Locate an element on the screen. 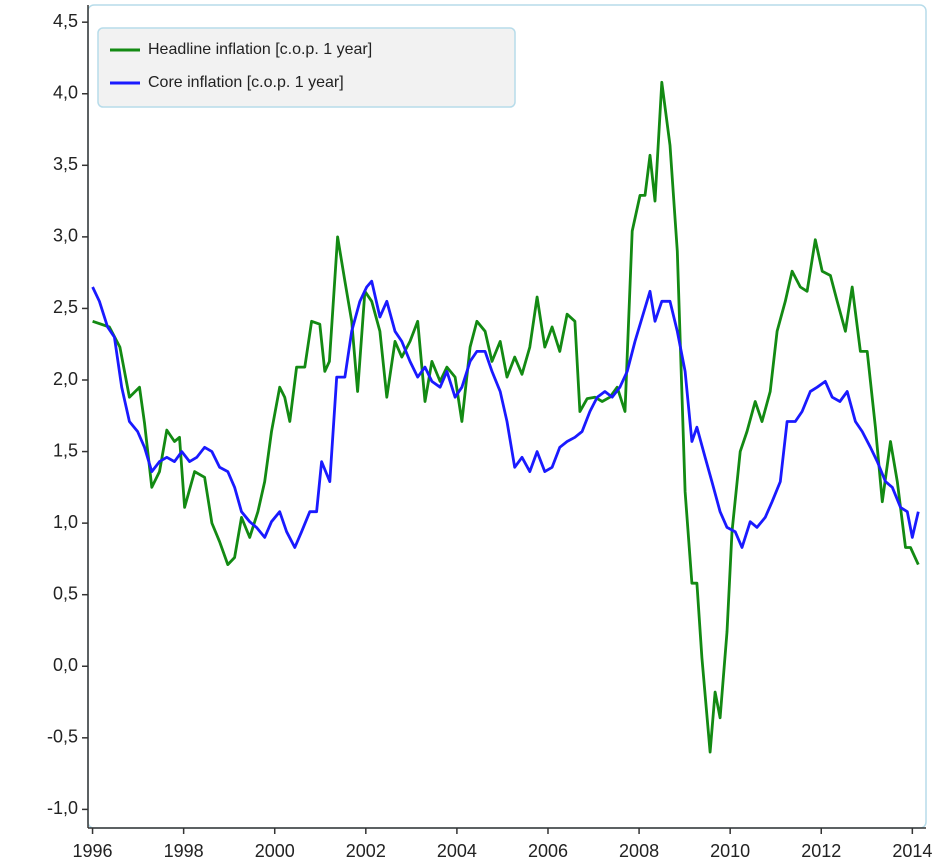  x-tick-label: 2006 is located at coordinates (548, 851).